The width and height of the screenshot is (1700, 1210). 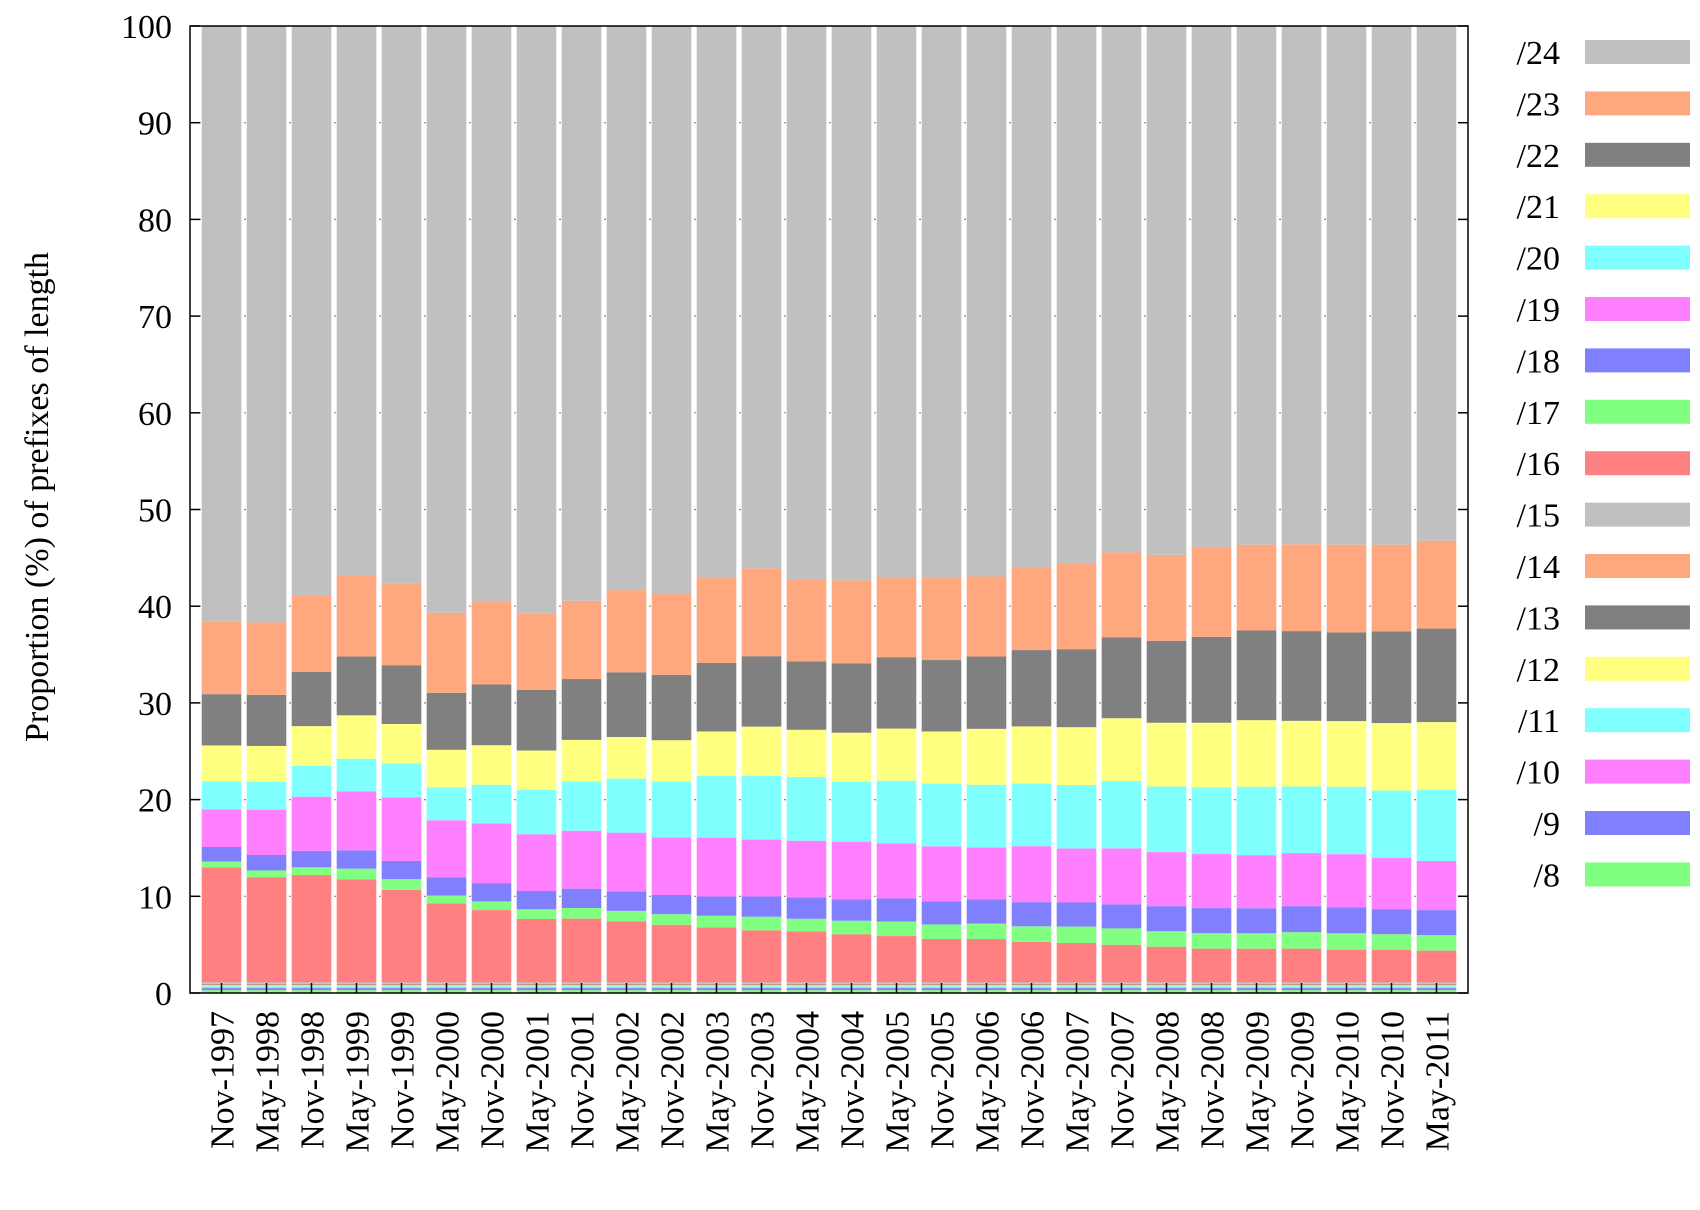 I want to click on x-tick-label: Nov-2002, so click(x=673, y=1080).